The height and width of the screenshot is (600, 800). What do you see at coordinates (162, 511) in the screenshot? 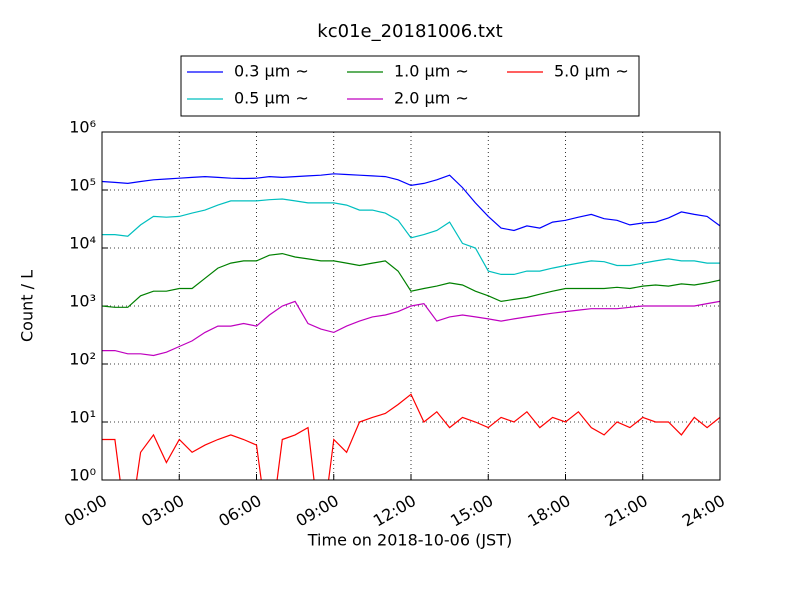
I see `x-tick-label: 03:00` at bounding box center [162, 511].